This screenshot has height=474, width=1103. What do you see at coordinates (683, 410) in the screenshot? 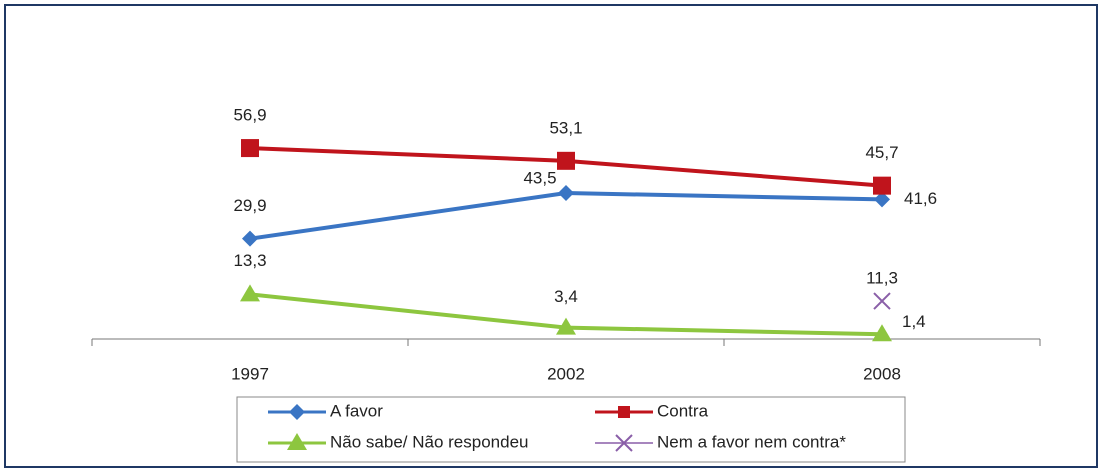
I see `legend-label: Contra` at bounding box center [683, 410].